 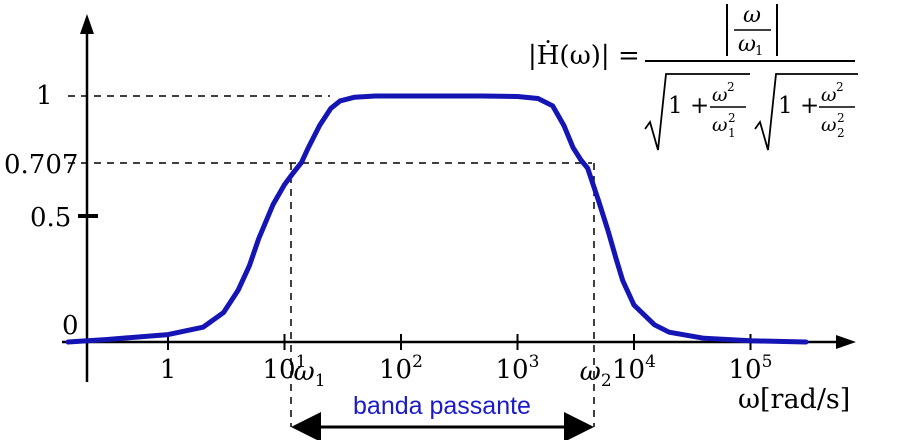 What do you see at coordinates (453, 374) in the screenshot?
I see `omega-markers: ω1 ω2` at bounding box center [453, 374].